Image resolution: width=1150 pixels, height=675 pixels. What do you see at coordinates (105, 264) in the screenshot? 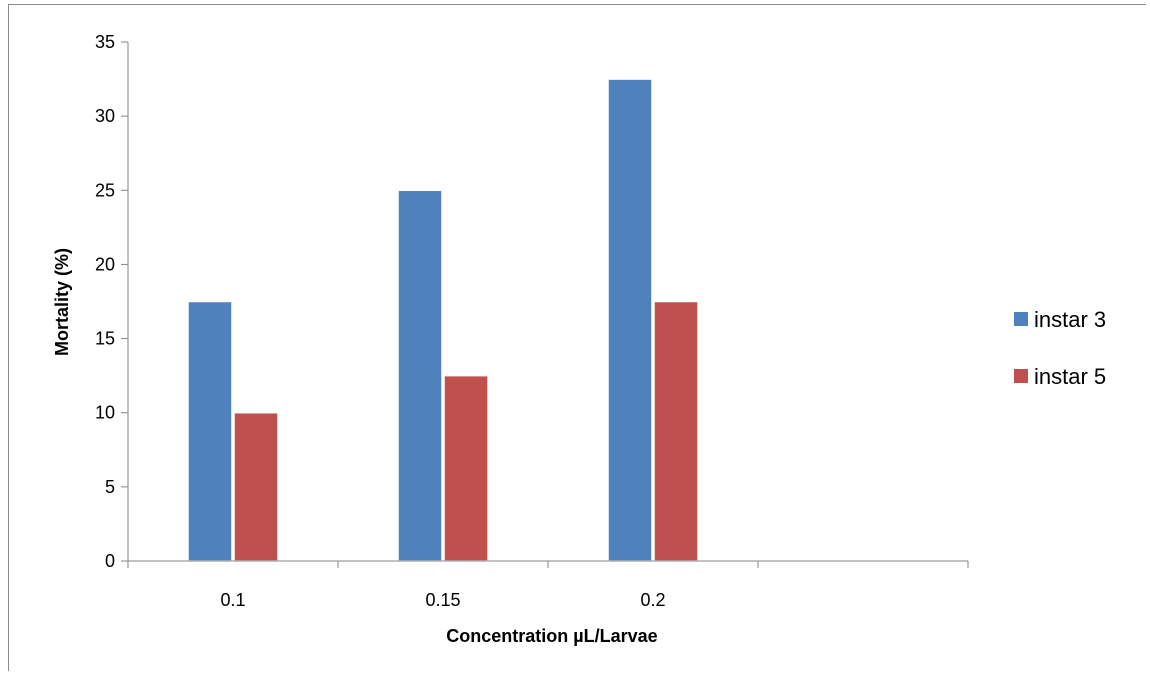
I see `y-tick-label: 20` at bounding box center [105, 264].